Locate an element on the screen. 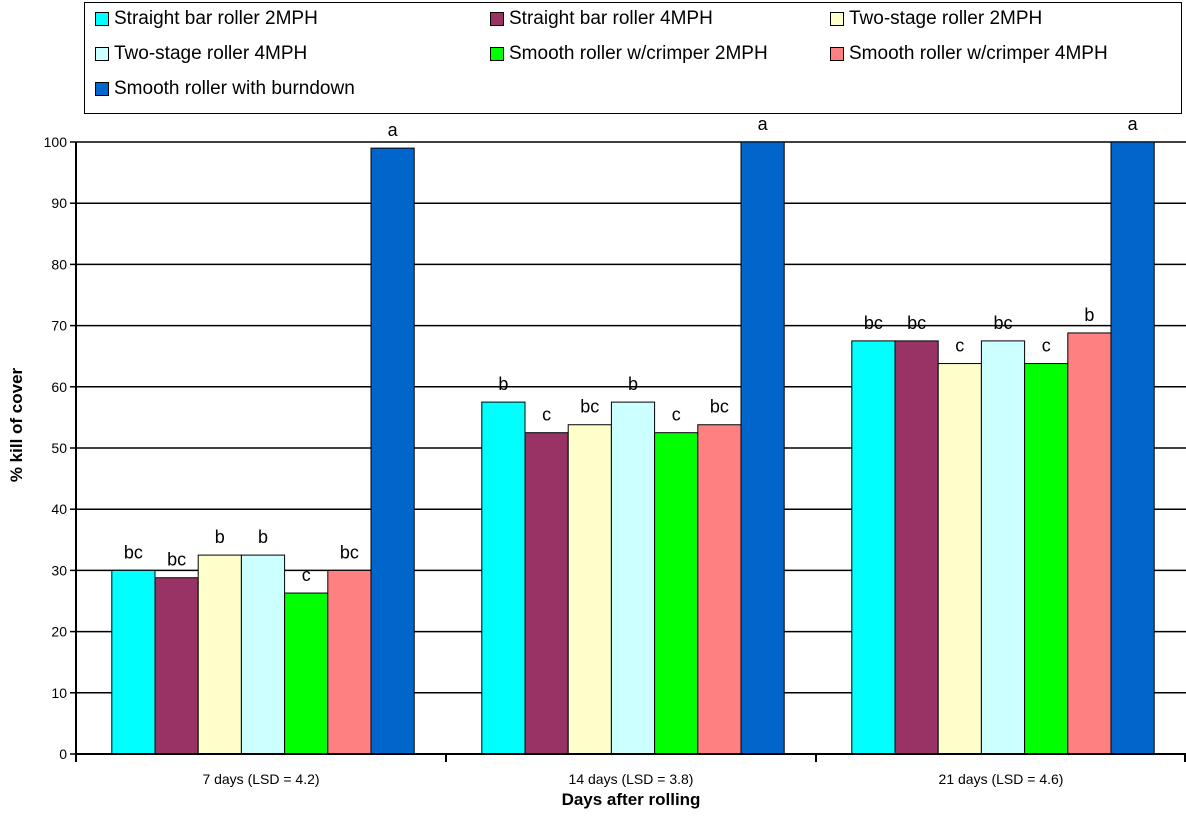 This screenshot has height=826, width=1186. legend-label: Two-stage roller 4MPH is located at coordinates (211, 53).